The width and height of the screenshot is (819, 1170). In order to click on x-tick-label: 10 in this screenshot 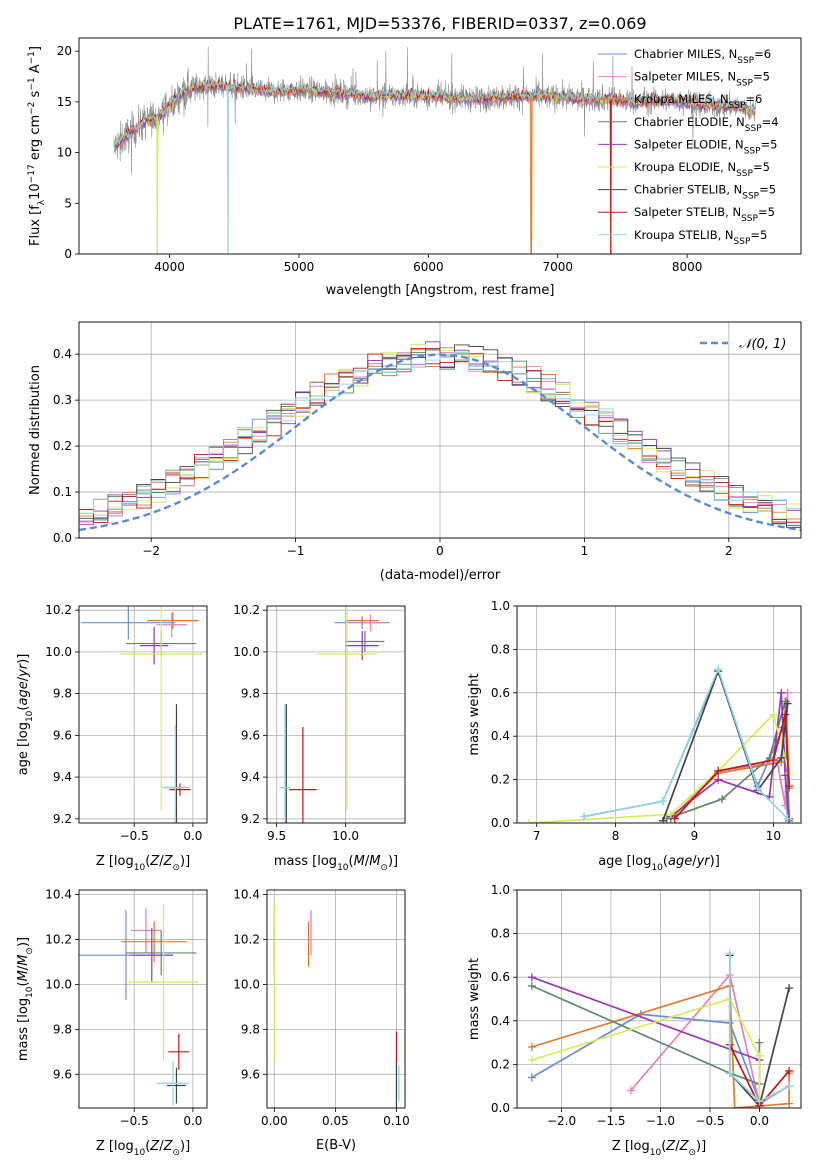, I will do `click(773, 836)`.